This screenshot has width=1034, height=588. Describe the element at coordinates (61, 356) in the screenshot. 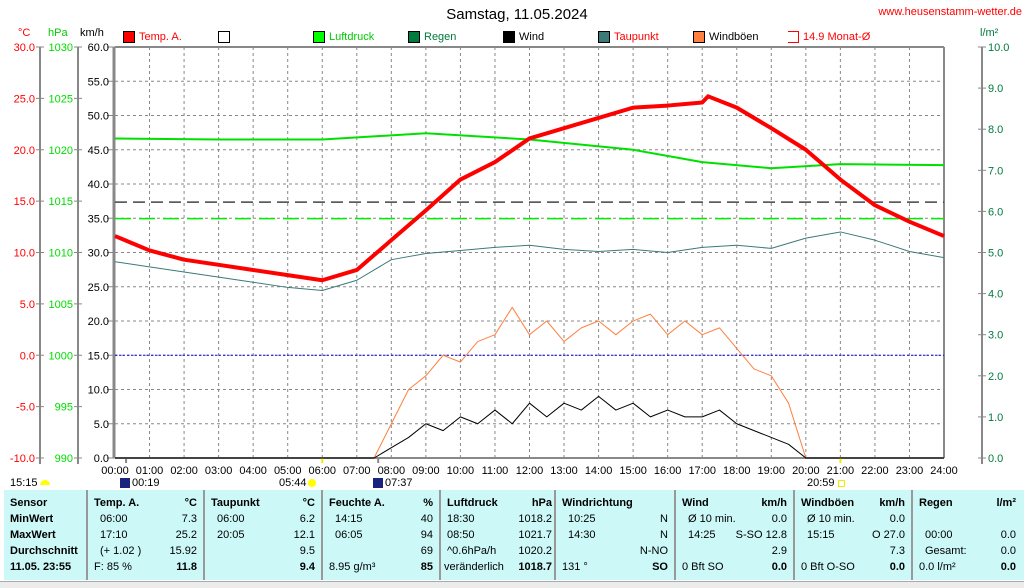

I see `pressure-tick-label: 1000` at that location.